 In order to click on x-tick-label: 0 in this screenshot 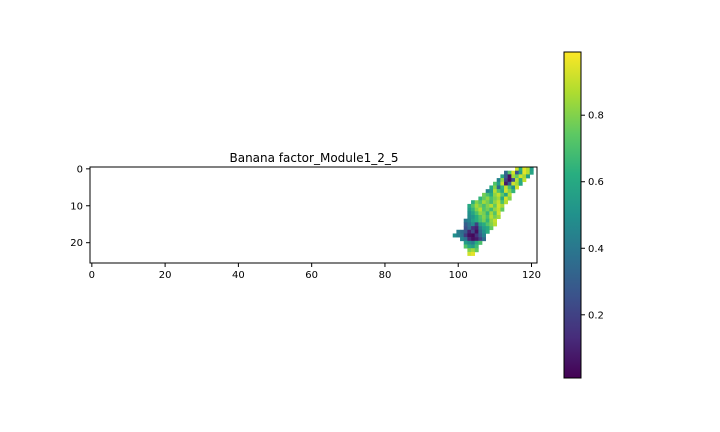, I will do `click(92, 275)`.